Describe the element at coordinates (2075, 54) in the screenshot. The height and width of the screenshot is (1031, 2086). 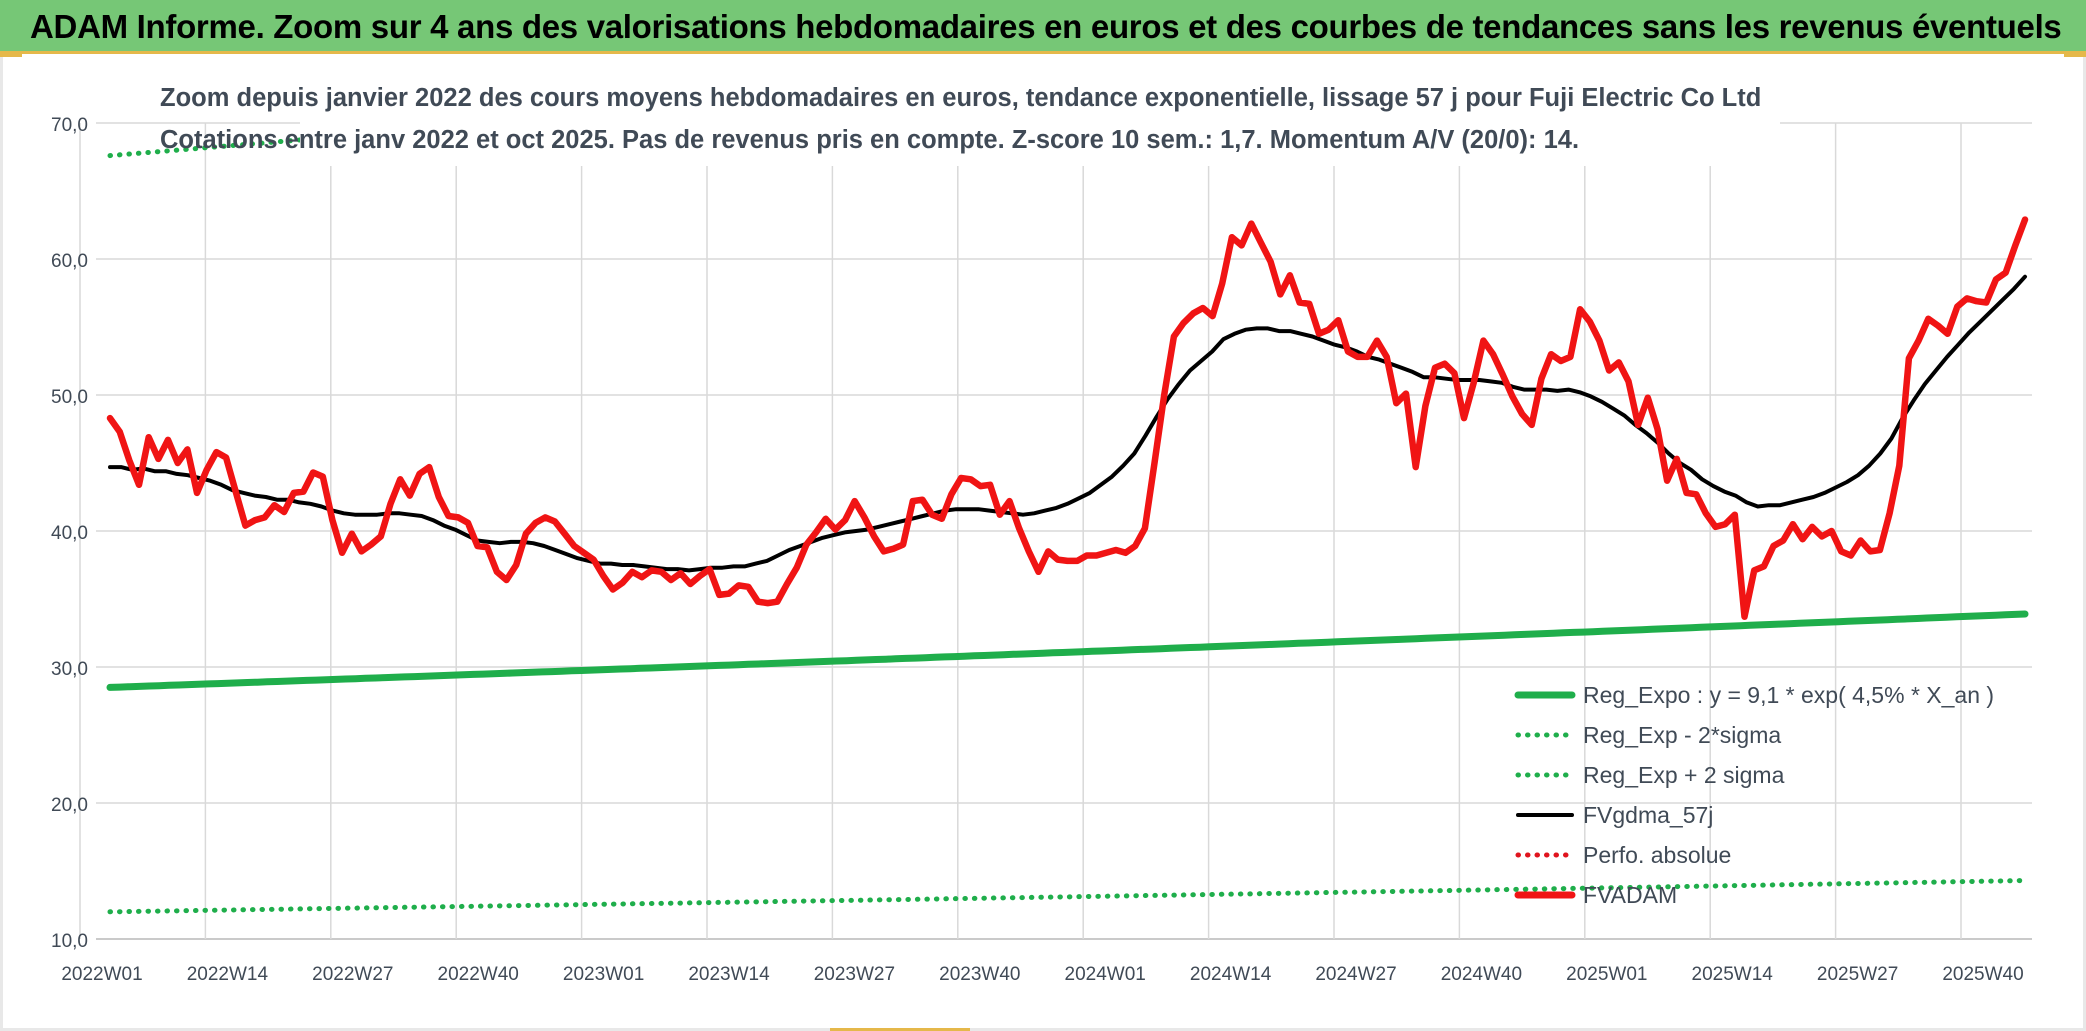
I see `banner-accent-right` at that location.